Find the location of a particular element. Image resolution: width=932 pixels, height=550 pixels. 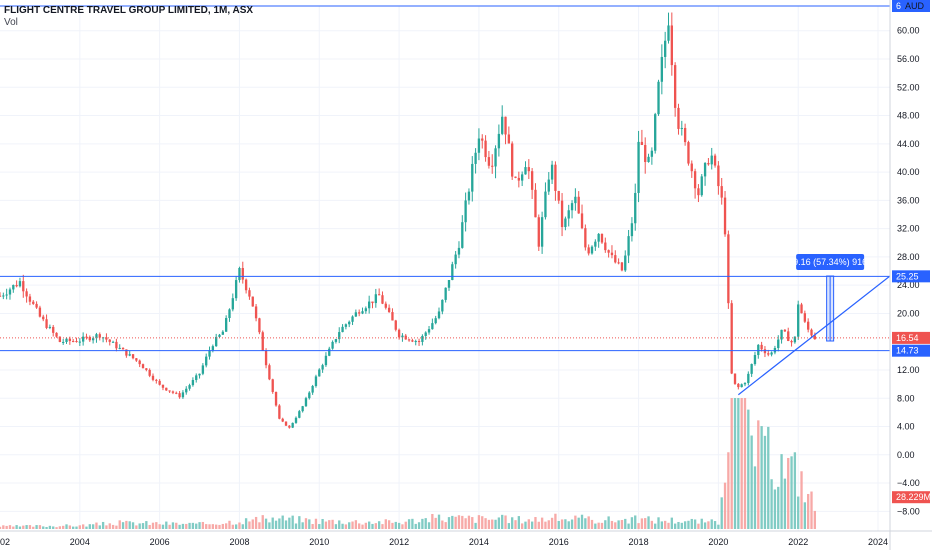

x-tick-label: 2008 is located at coordinates (239, 542).